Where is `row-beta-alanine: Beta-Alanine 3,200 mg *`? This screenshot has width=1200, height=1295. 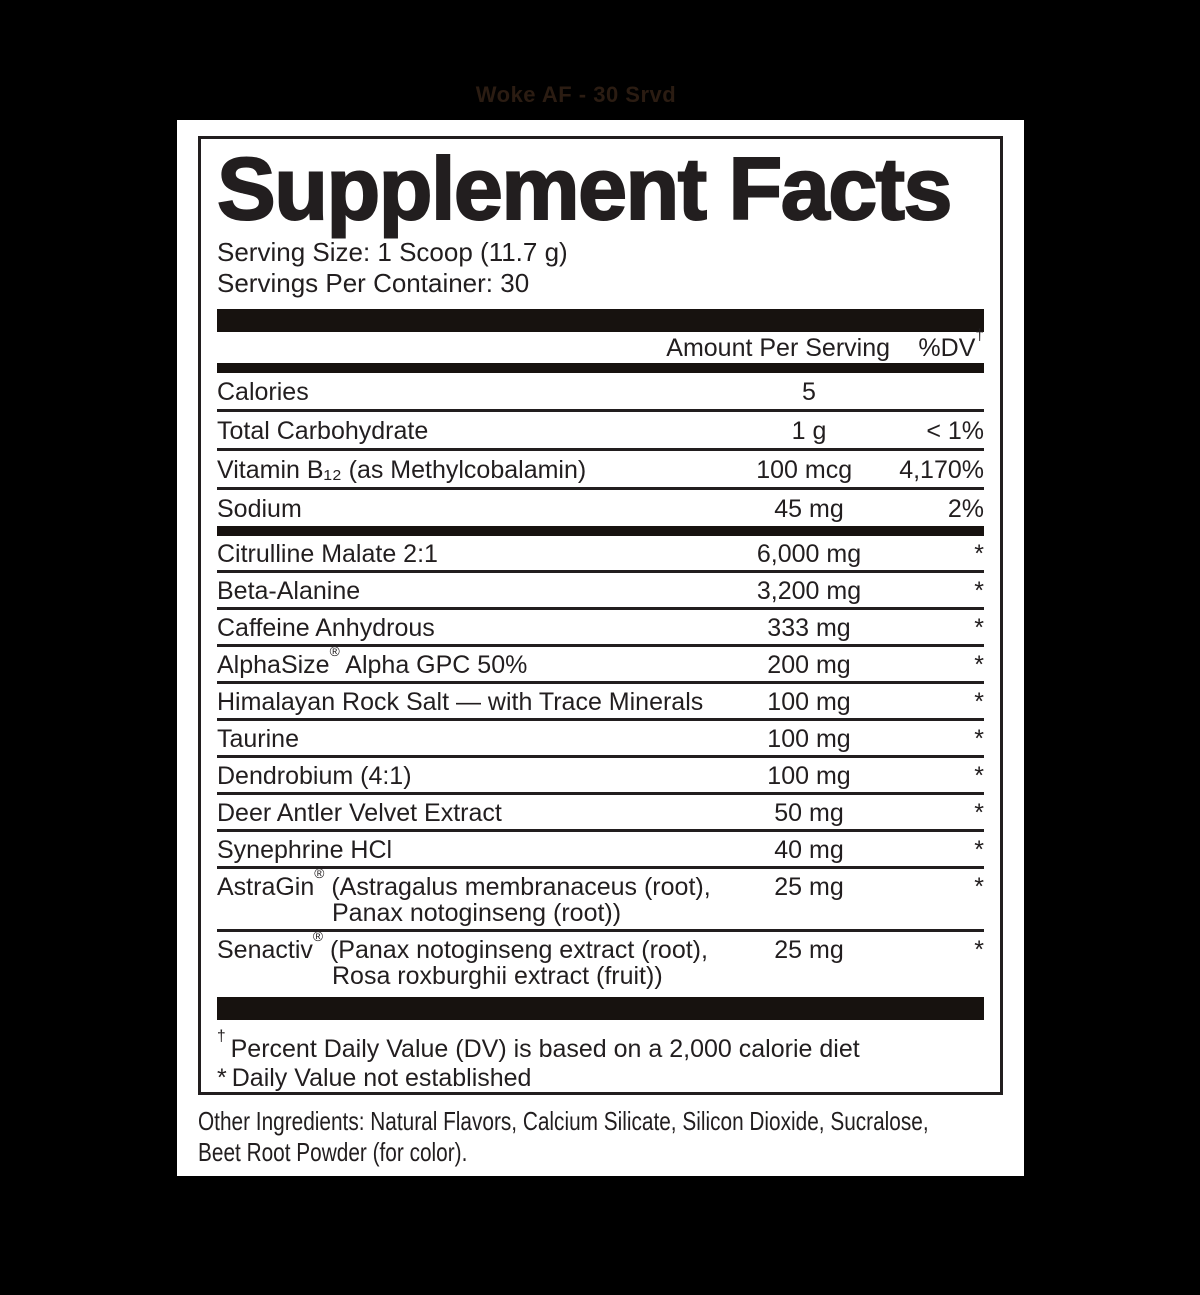 row-beta-alanine: Beta-Alanine 3,200 mg * is located at coordinates (600, 591).